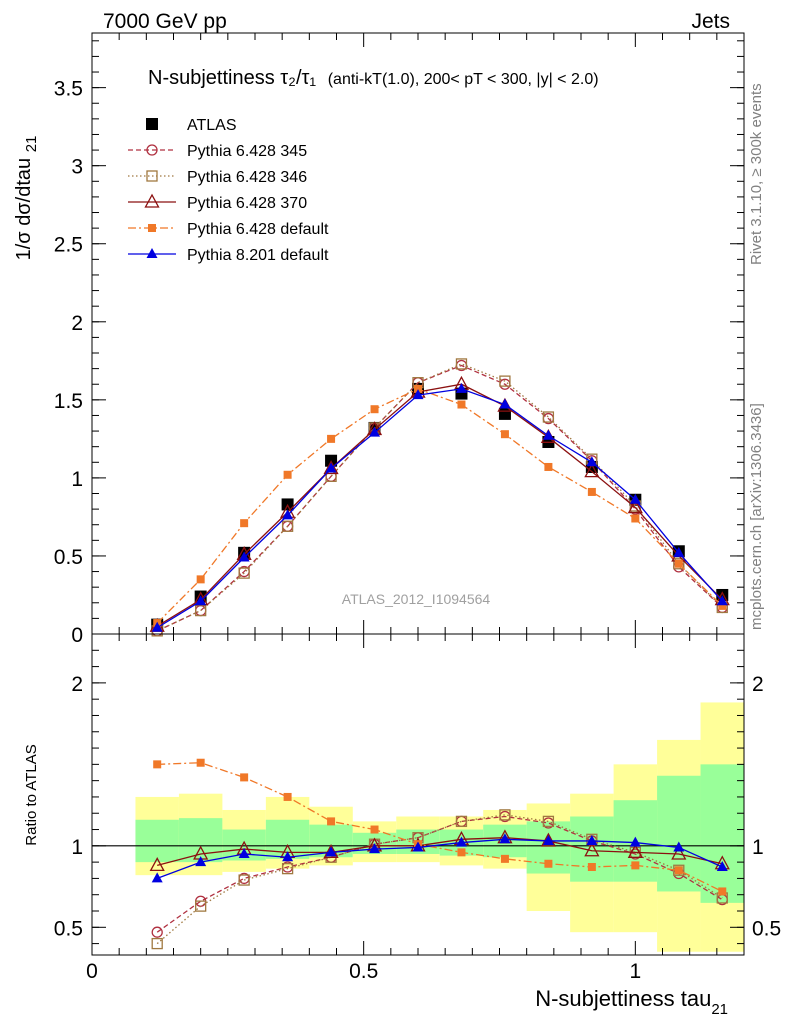 This screenshot has width=786, height=1024. Describe the element at coordinates (756, 174) in the screenshot. I see `rivet-side-label: Rivet 3.1.10, ≥ 300k events` at that location.